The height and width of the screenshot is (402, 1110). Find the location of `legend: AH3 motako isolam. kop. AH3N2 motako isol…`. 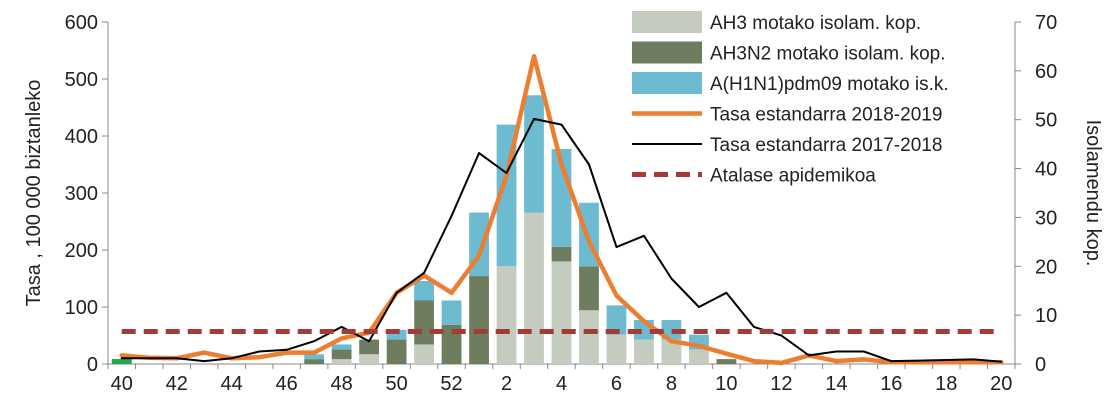

legend: AH3 motako isolam. kop. AH3N2 motako isol… is located at coordinates (790, 99).